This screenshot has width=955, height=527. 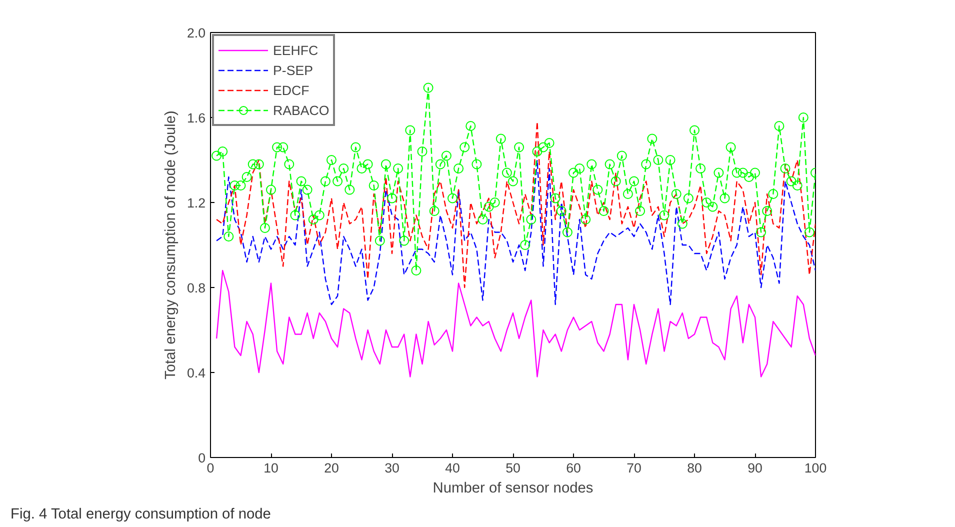 What do you see at coordinates (140, 514) in the screenshot?
I see `caption: Fig. 4 Total energy consumption of node` at bounding box center [140, 514].